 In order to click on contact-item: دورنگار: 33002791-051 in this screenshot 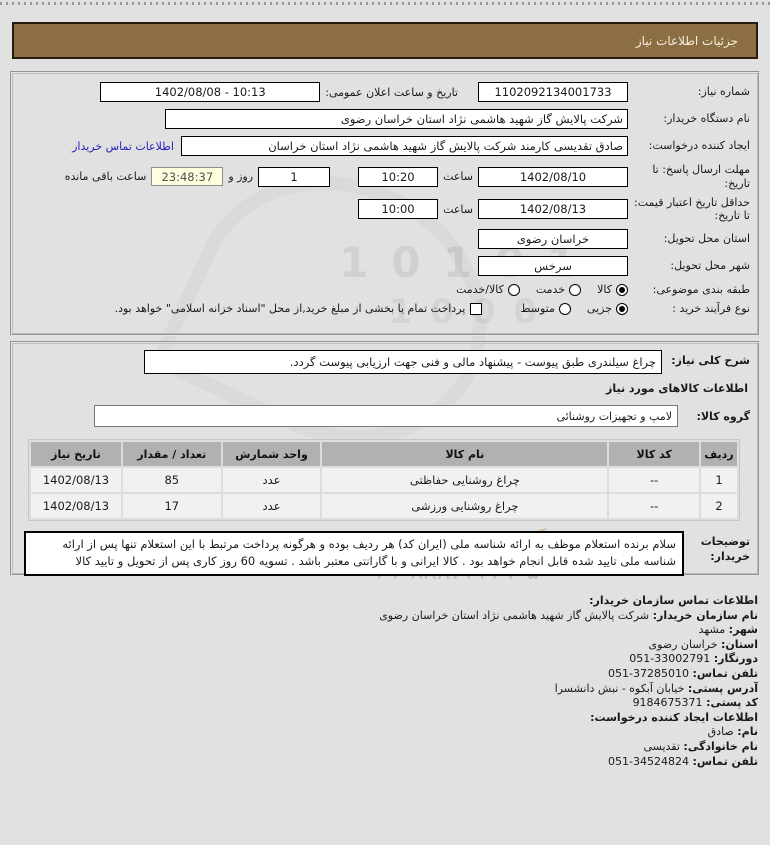, I will do `click(693, 659)`.